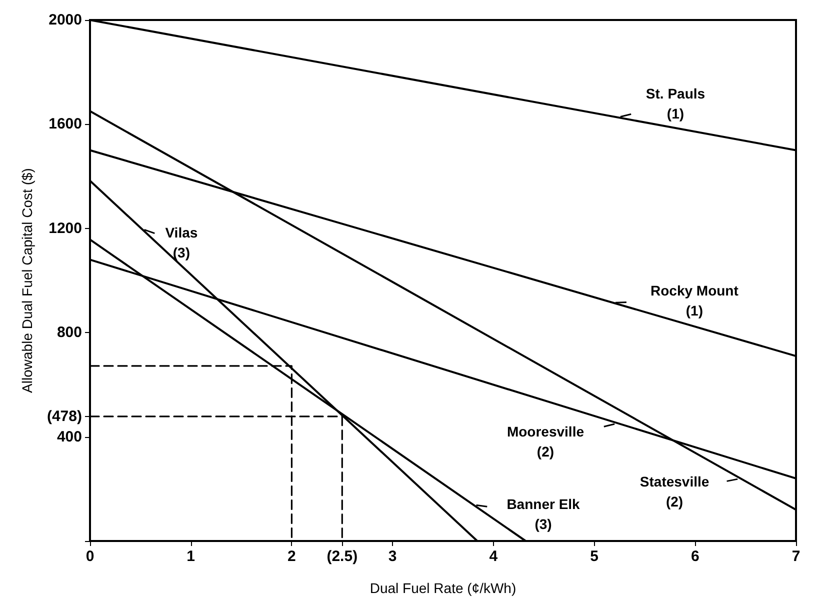  Describe the element at coordinates (543, 514) in the screenshot. I see `annotation: Banner Elk (3)` at that location.